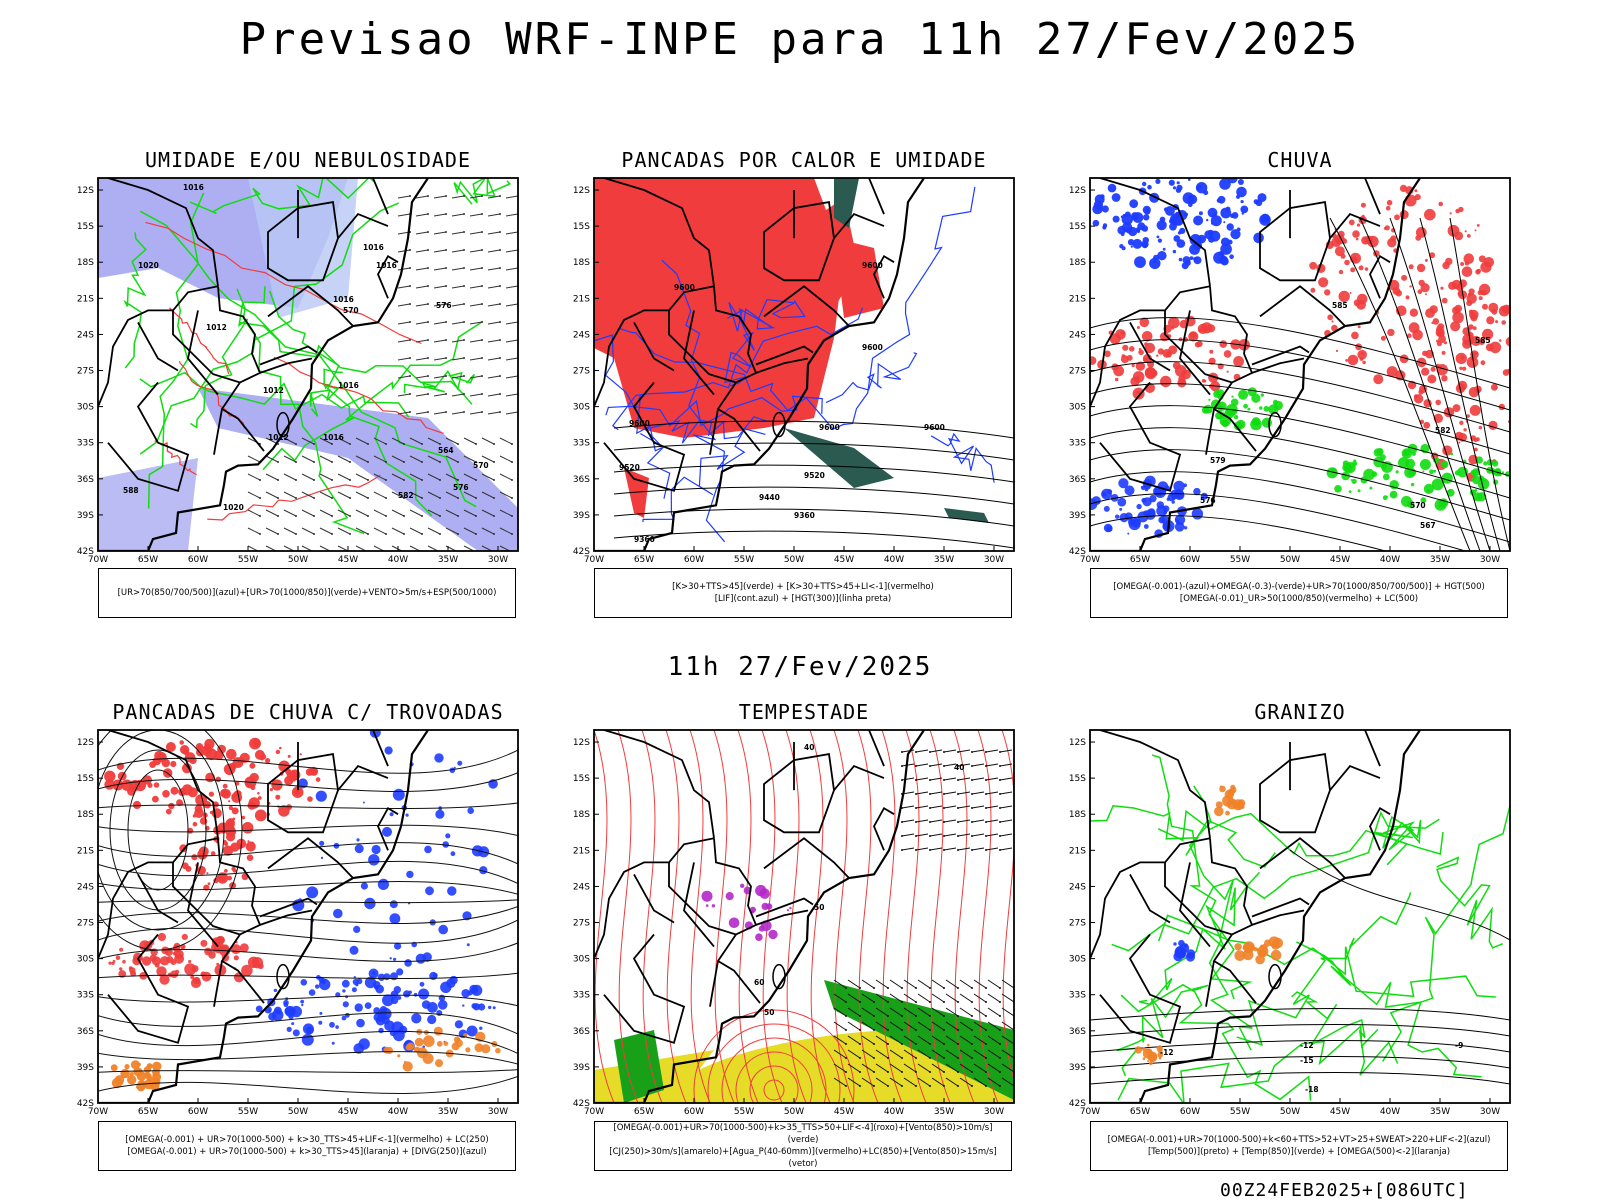 The width and height of the screenshot is (1600, 1201). Describe the element at coordinates (85, 1032) in the screenshot. I see `lat-tick-label: 36S` at that location.